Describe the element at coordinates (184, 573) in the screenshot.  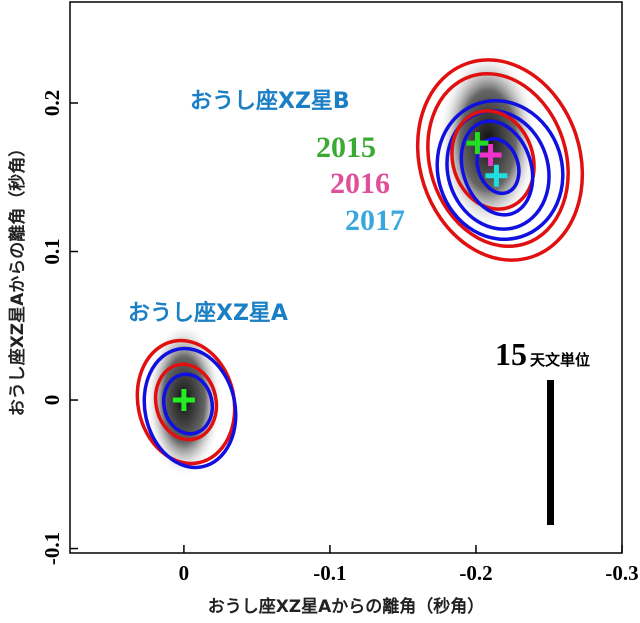
I see `x-tick-label: 0` at that location.